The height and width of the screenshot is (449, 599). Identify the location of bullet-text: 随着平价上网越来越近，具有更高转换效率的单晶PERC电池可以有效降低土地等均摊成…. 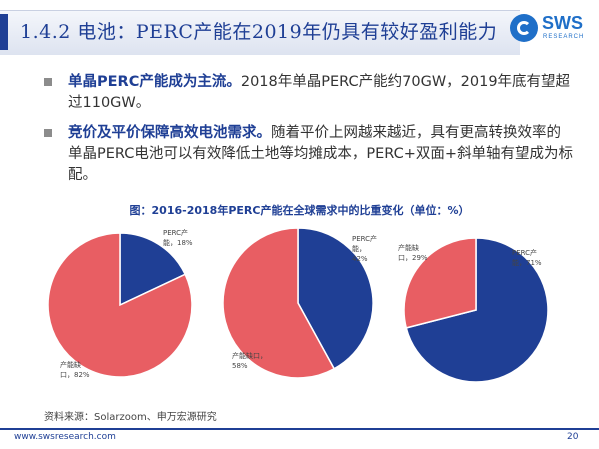
(321, 154).